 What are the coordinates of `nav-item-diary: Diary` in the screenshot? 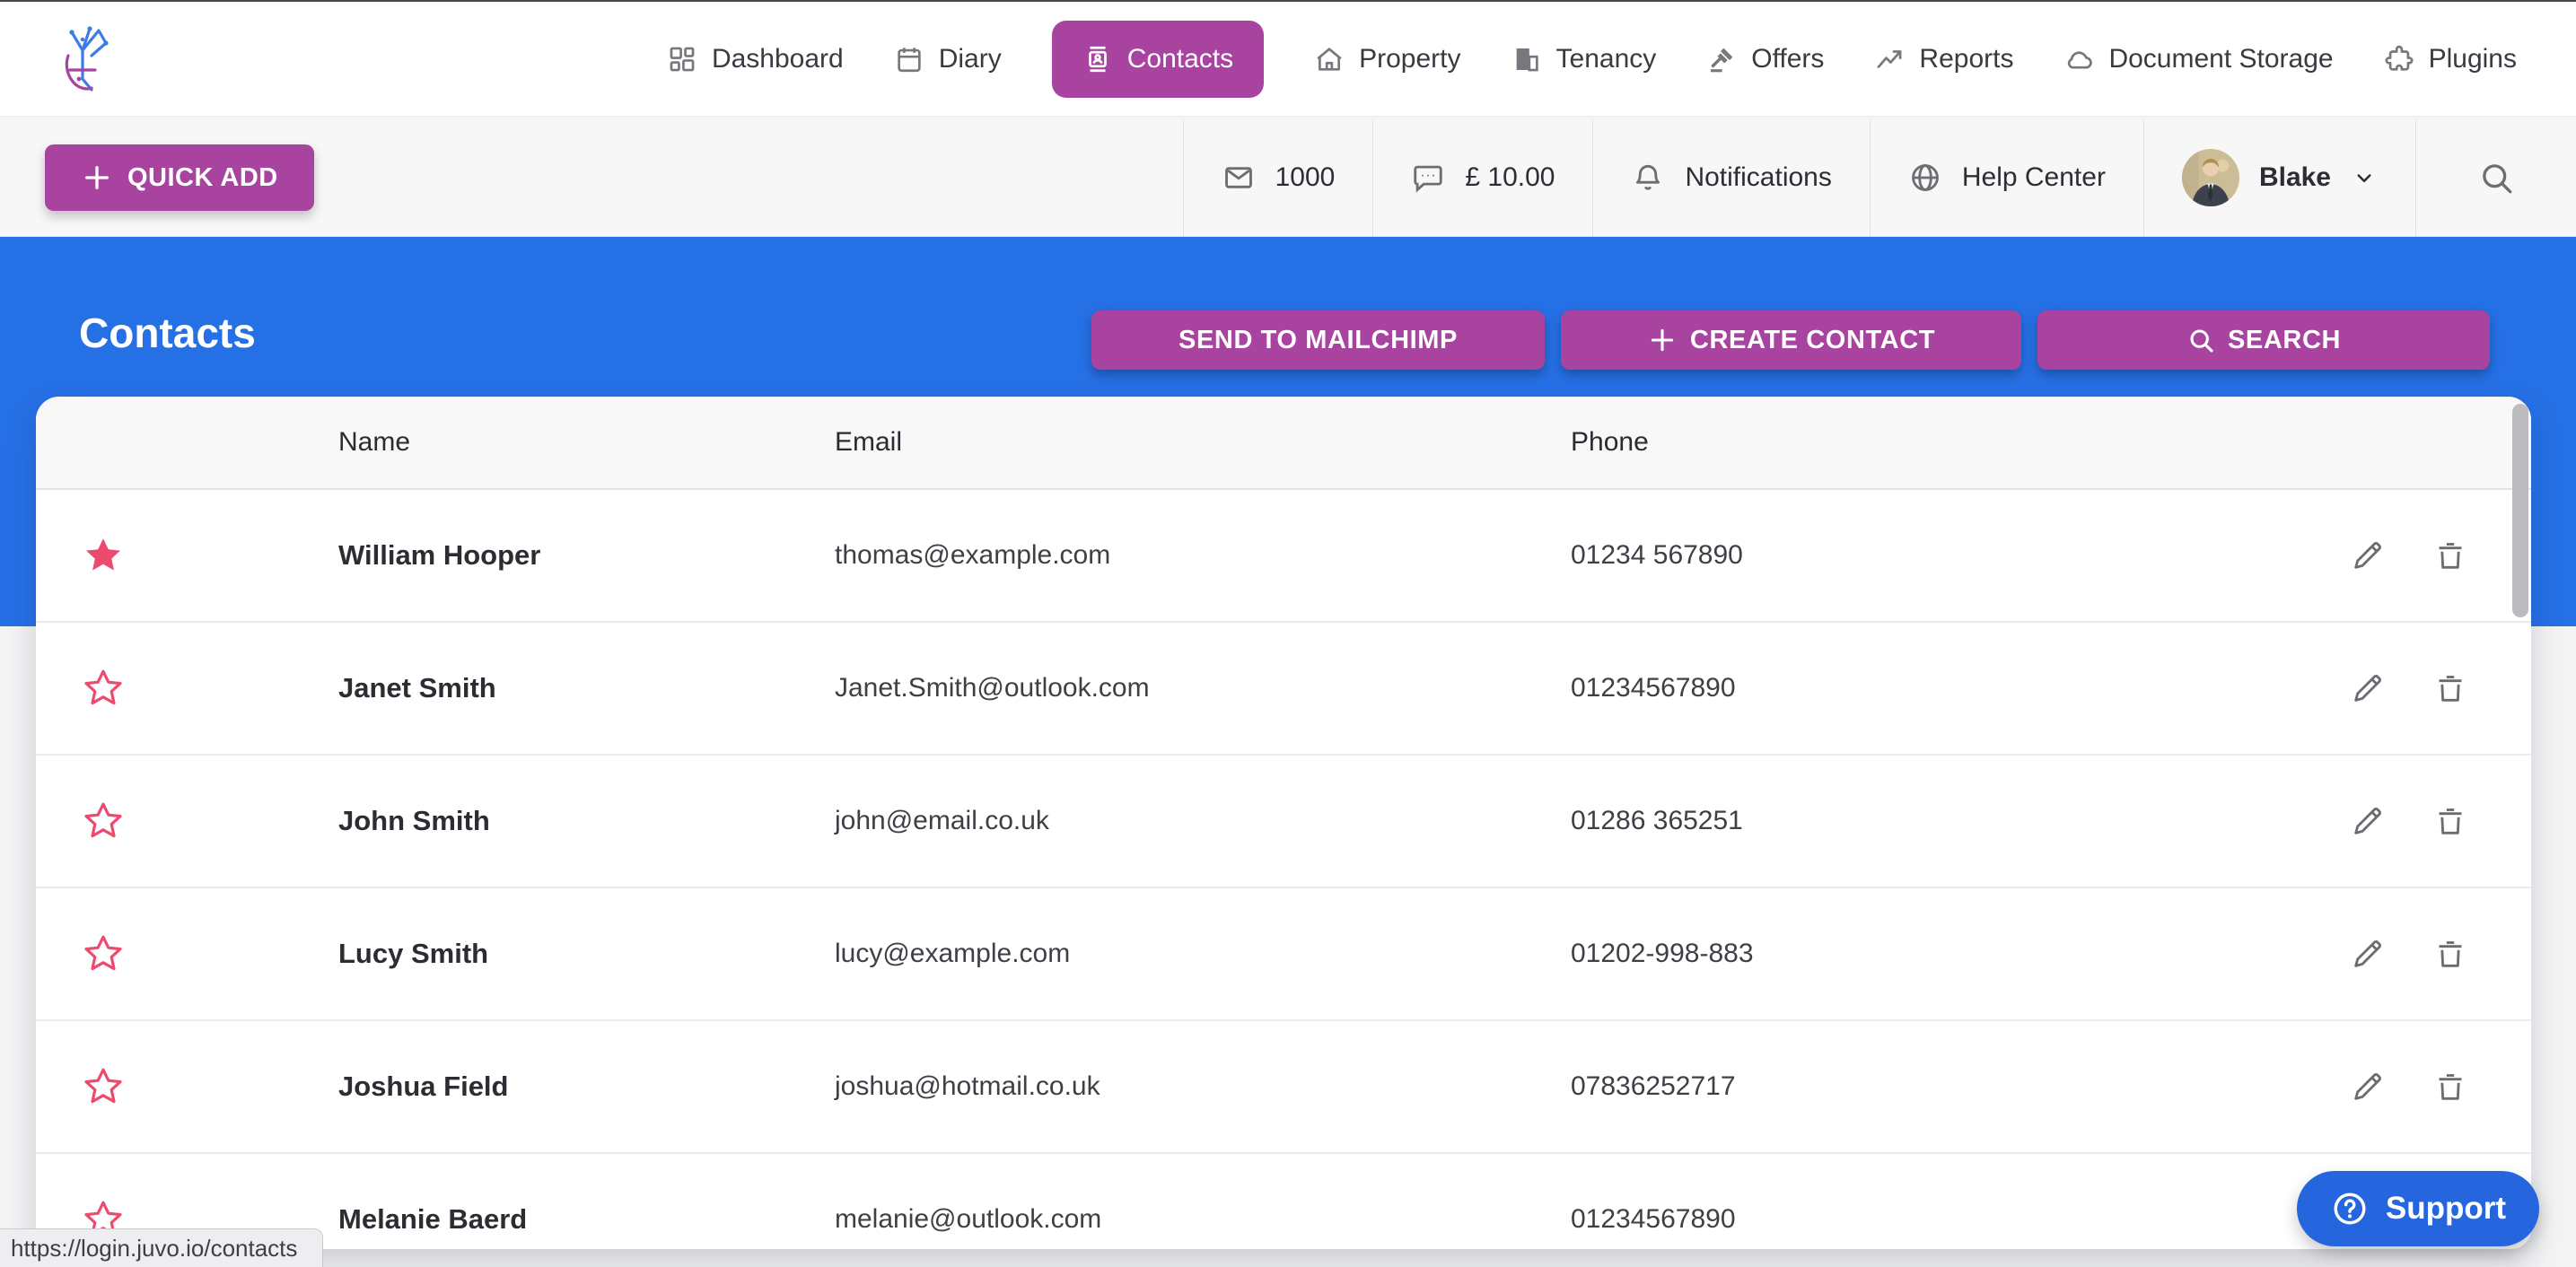 It's located at (948, 59).